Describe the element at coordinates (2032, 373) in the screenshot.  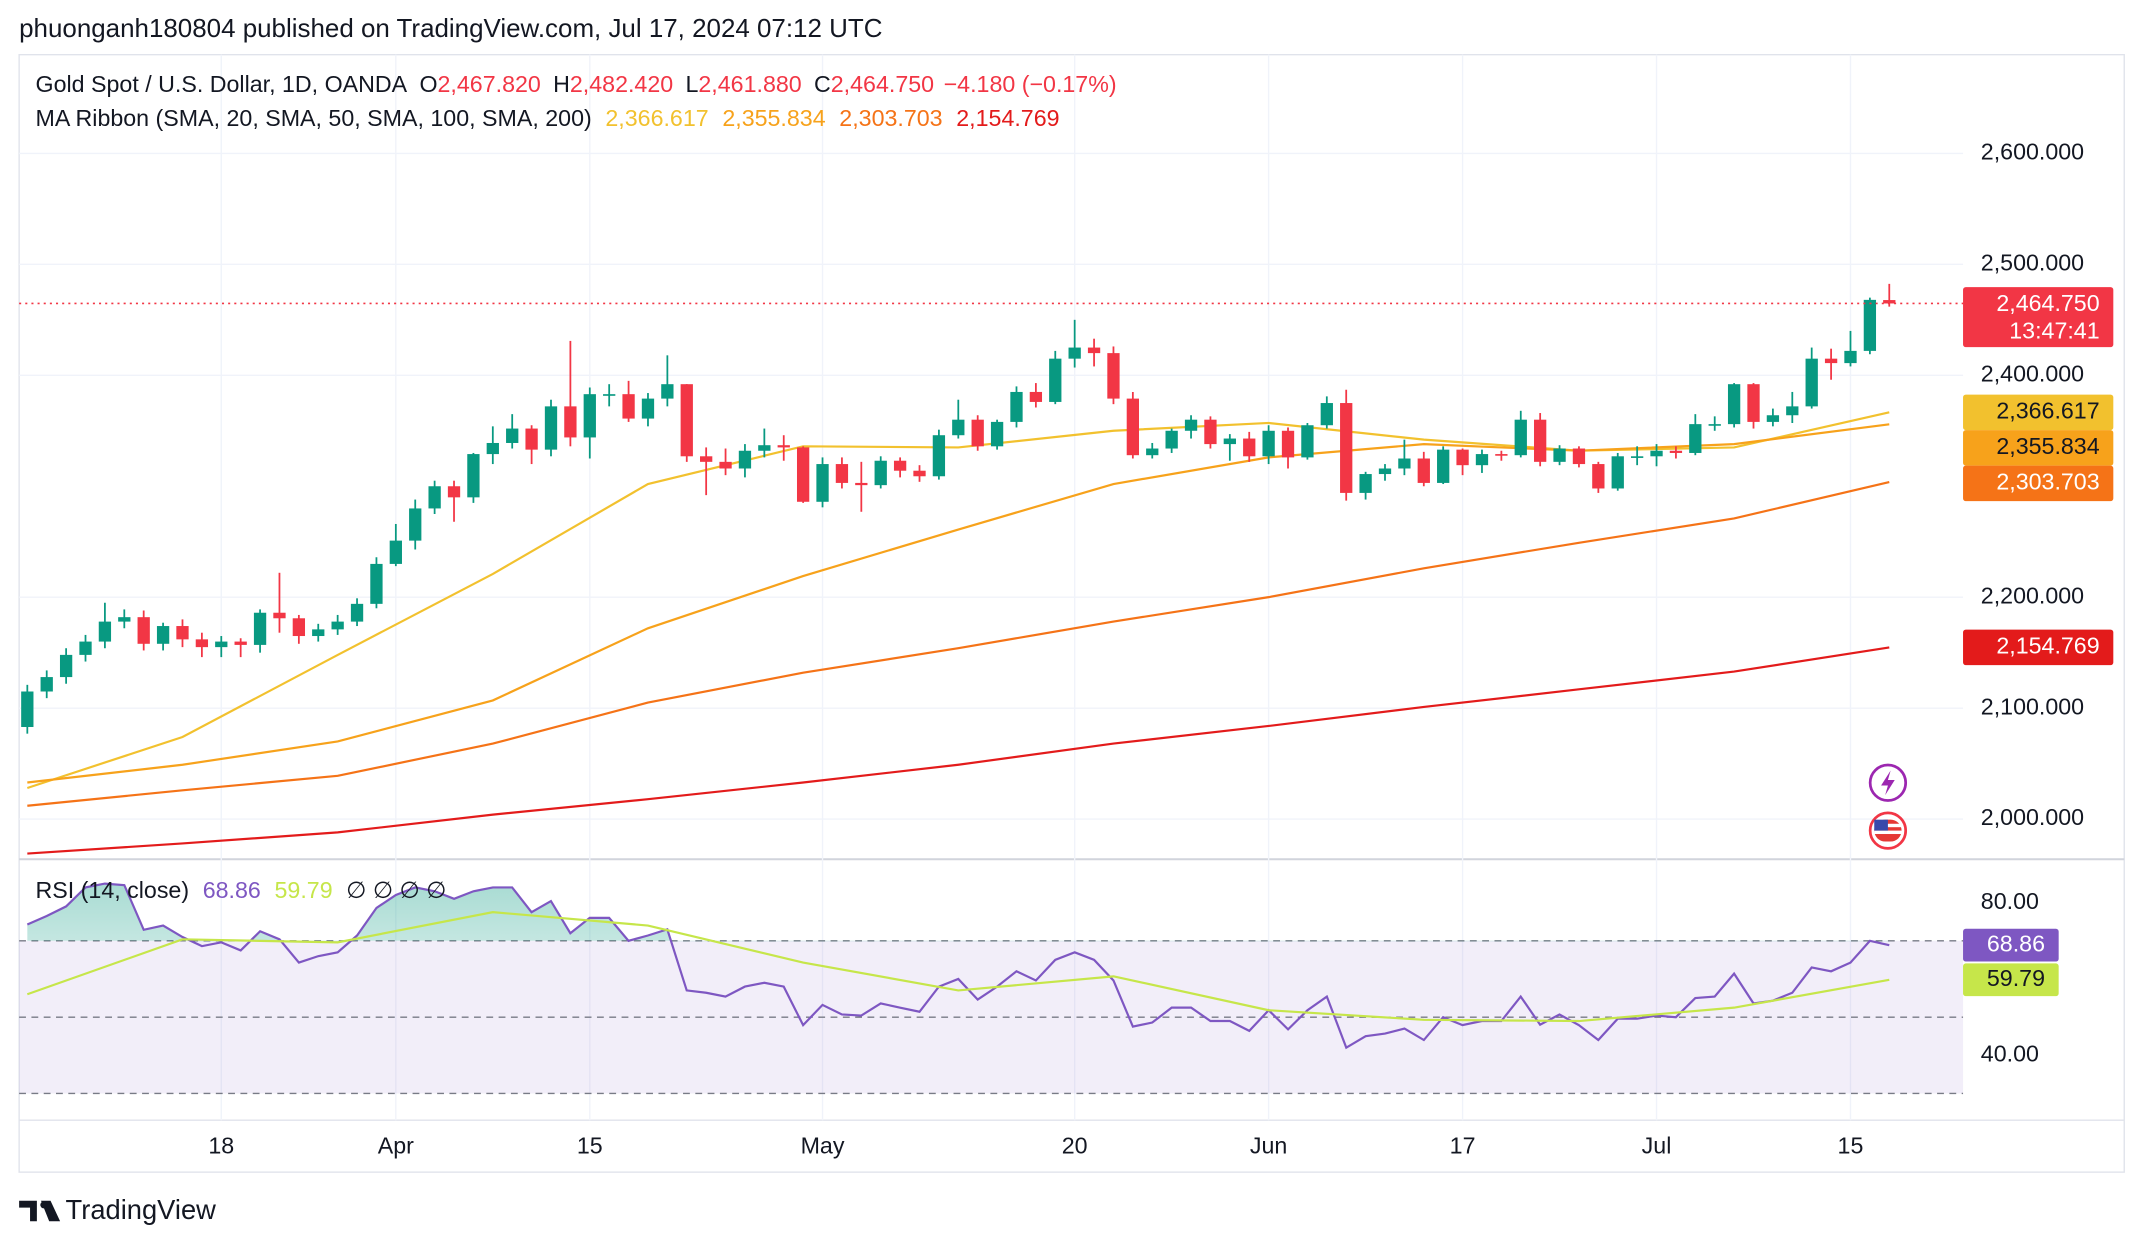
I see `y-tick-label: 2,400.000` at that location.